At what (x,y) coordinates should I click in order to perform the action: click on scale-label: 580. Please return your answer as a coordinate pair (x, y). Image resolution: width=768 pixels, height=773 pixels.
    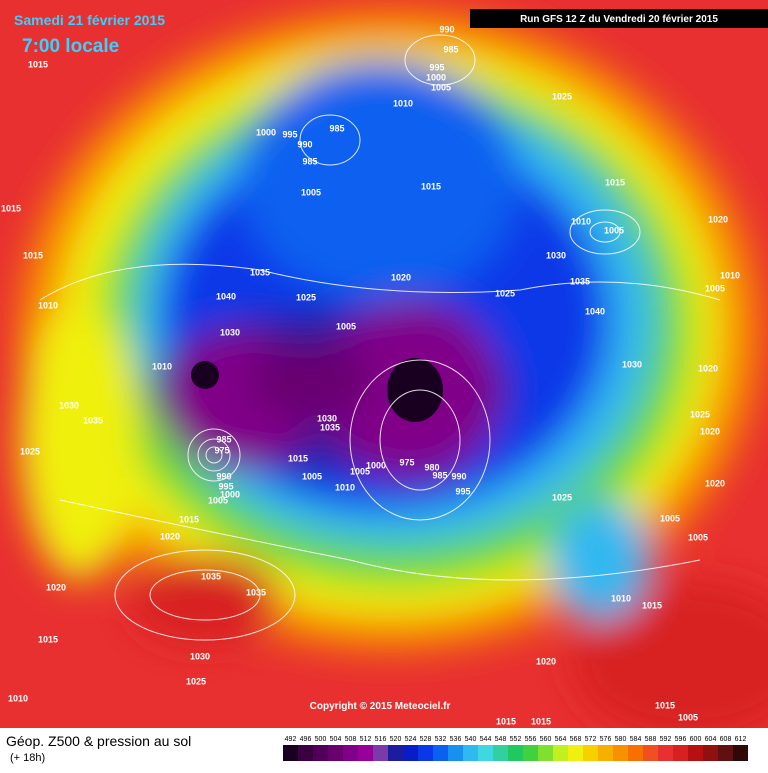
    Looking at the image, I should click on (621, 739).